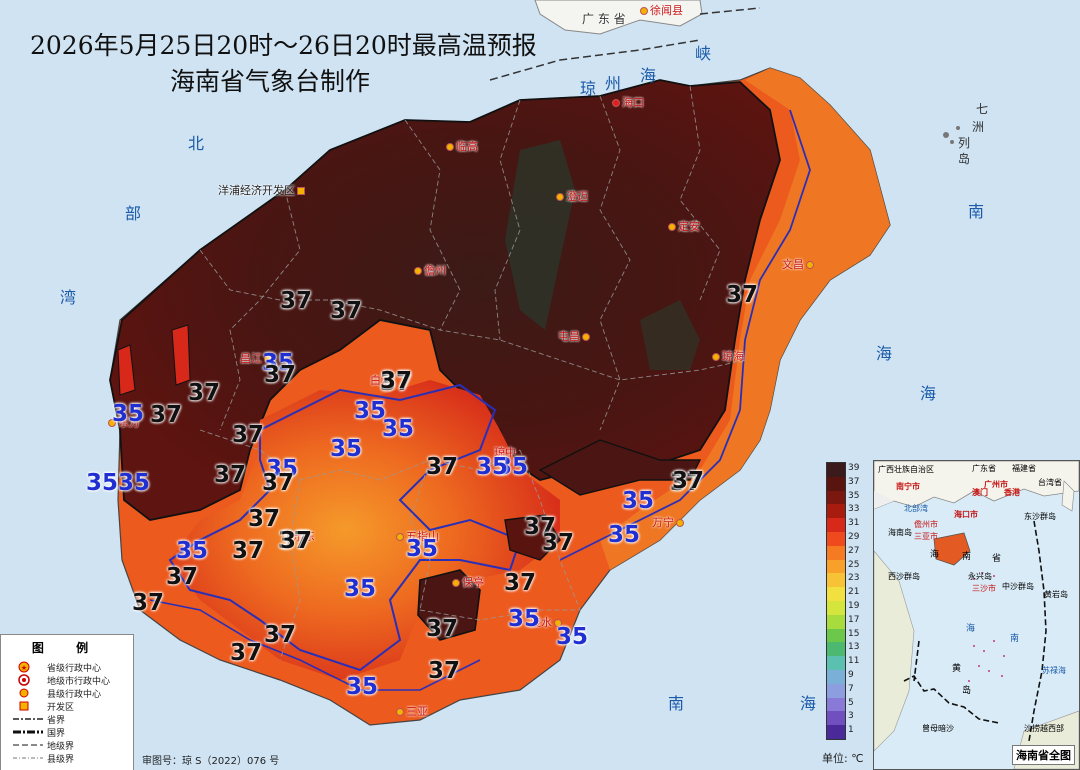  Describe the element at coordinates (257, 358) in the screenshot. I see `city-label: 昌江` at that location.